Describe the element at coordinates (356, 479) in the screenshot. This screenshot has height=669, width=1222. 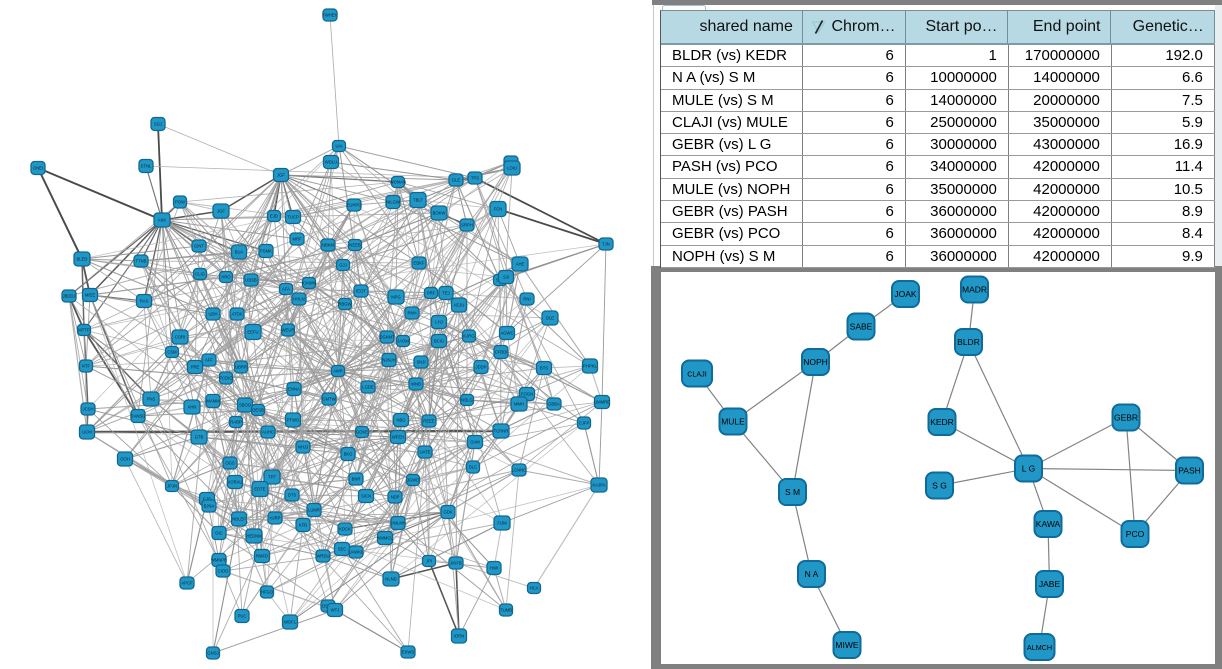
I see `svg-text: BNR` at that location.